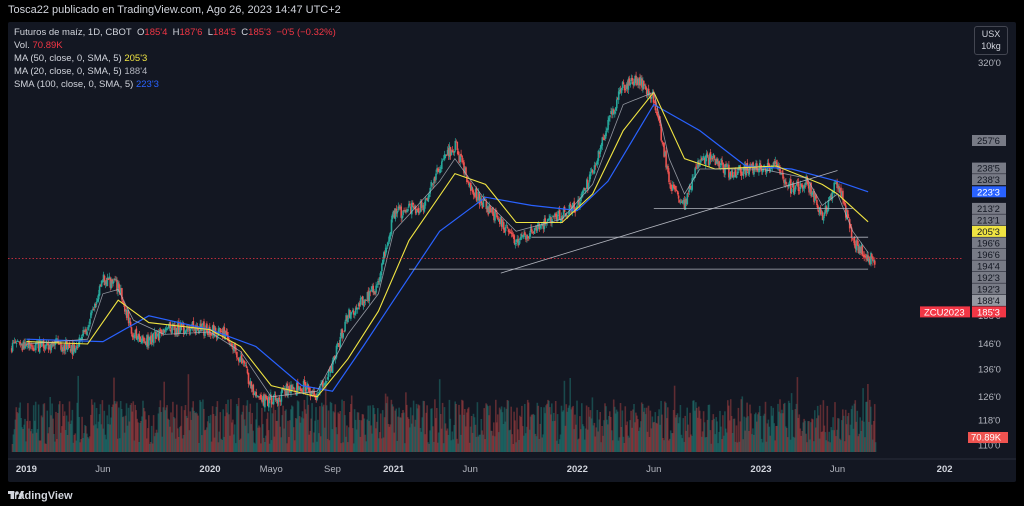 The width and height of the screenshot is (1024, 506). Describe the element at coordinates (175, 45) in the screenshot. I see `legend-volume-row: Vol. 70.89K` at that location.